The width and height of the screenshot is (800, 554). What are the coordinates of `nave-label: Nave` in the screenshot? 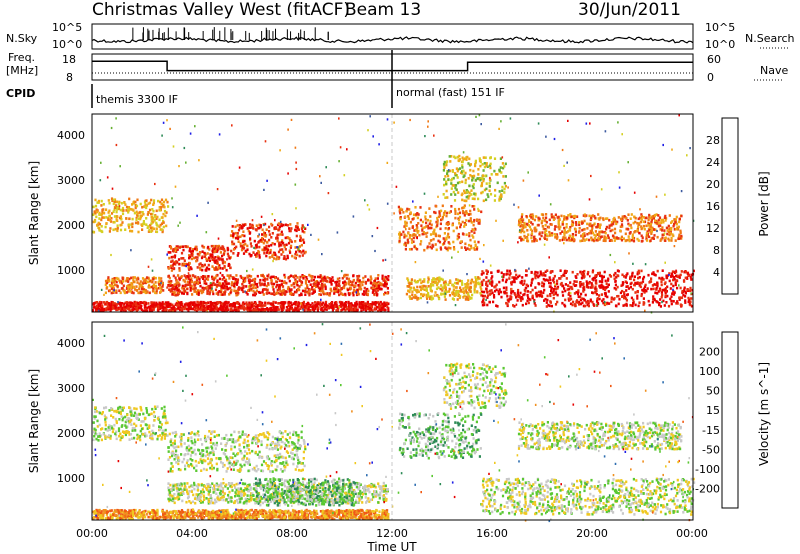 It's located at (774, 70).